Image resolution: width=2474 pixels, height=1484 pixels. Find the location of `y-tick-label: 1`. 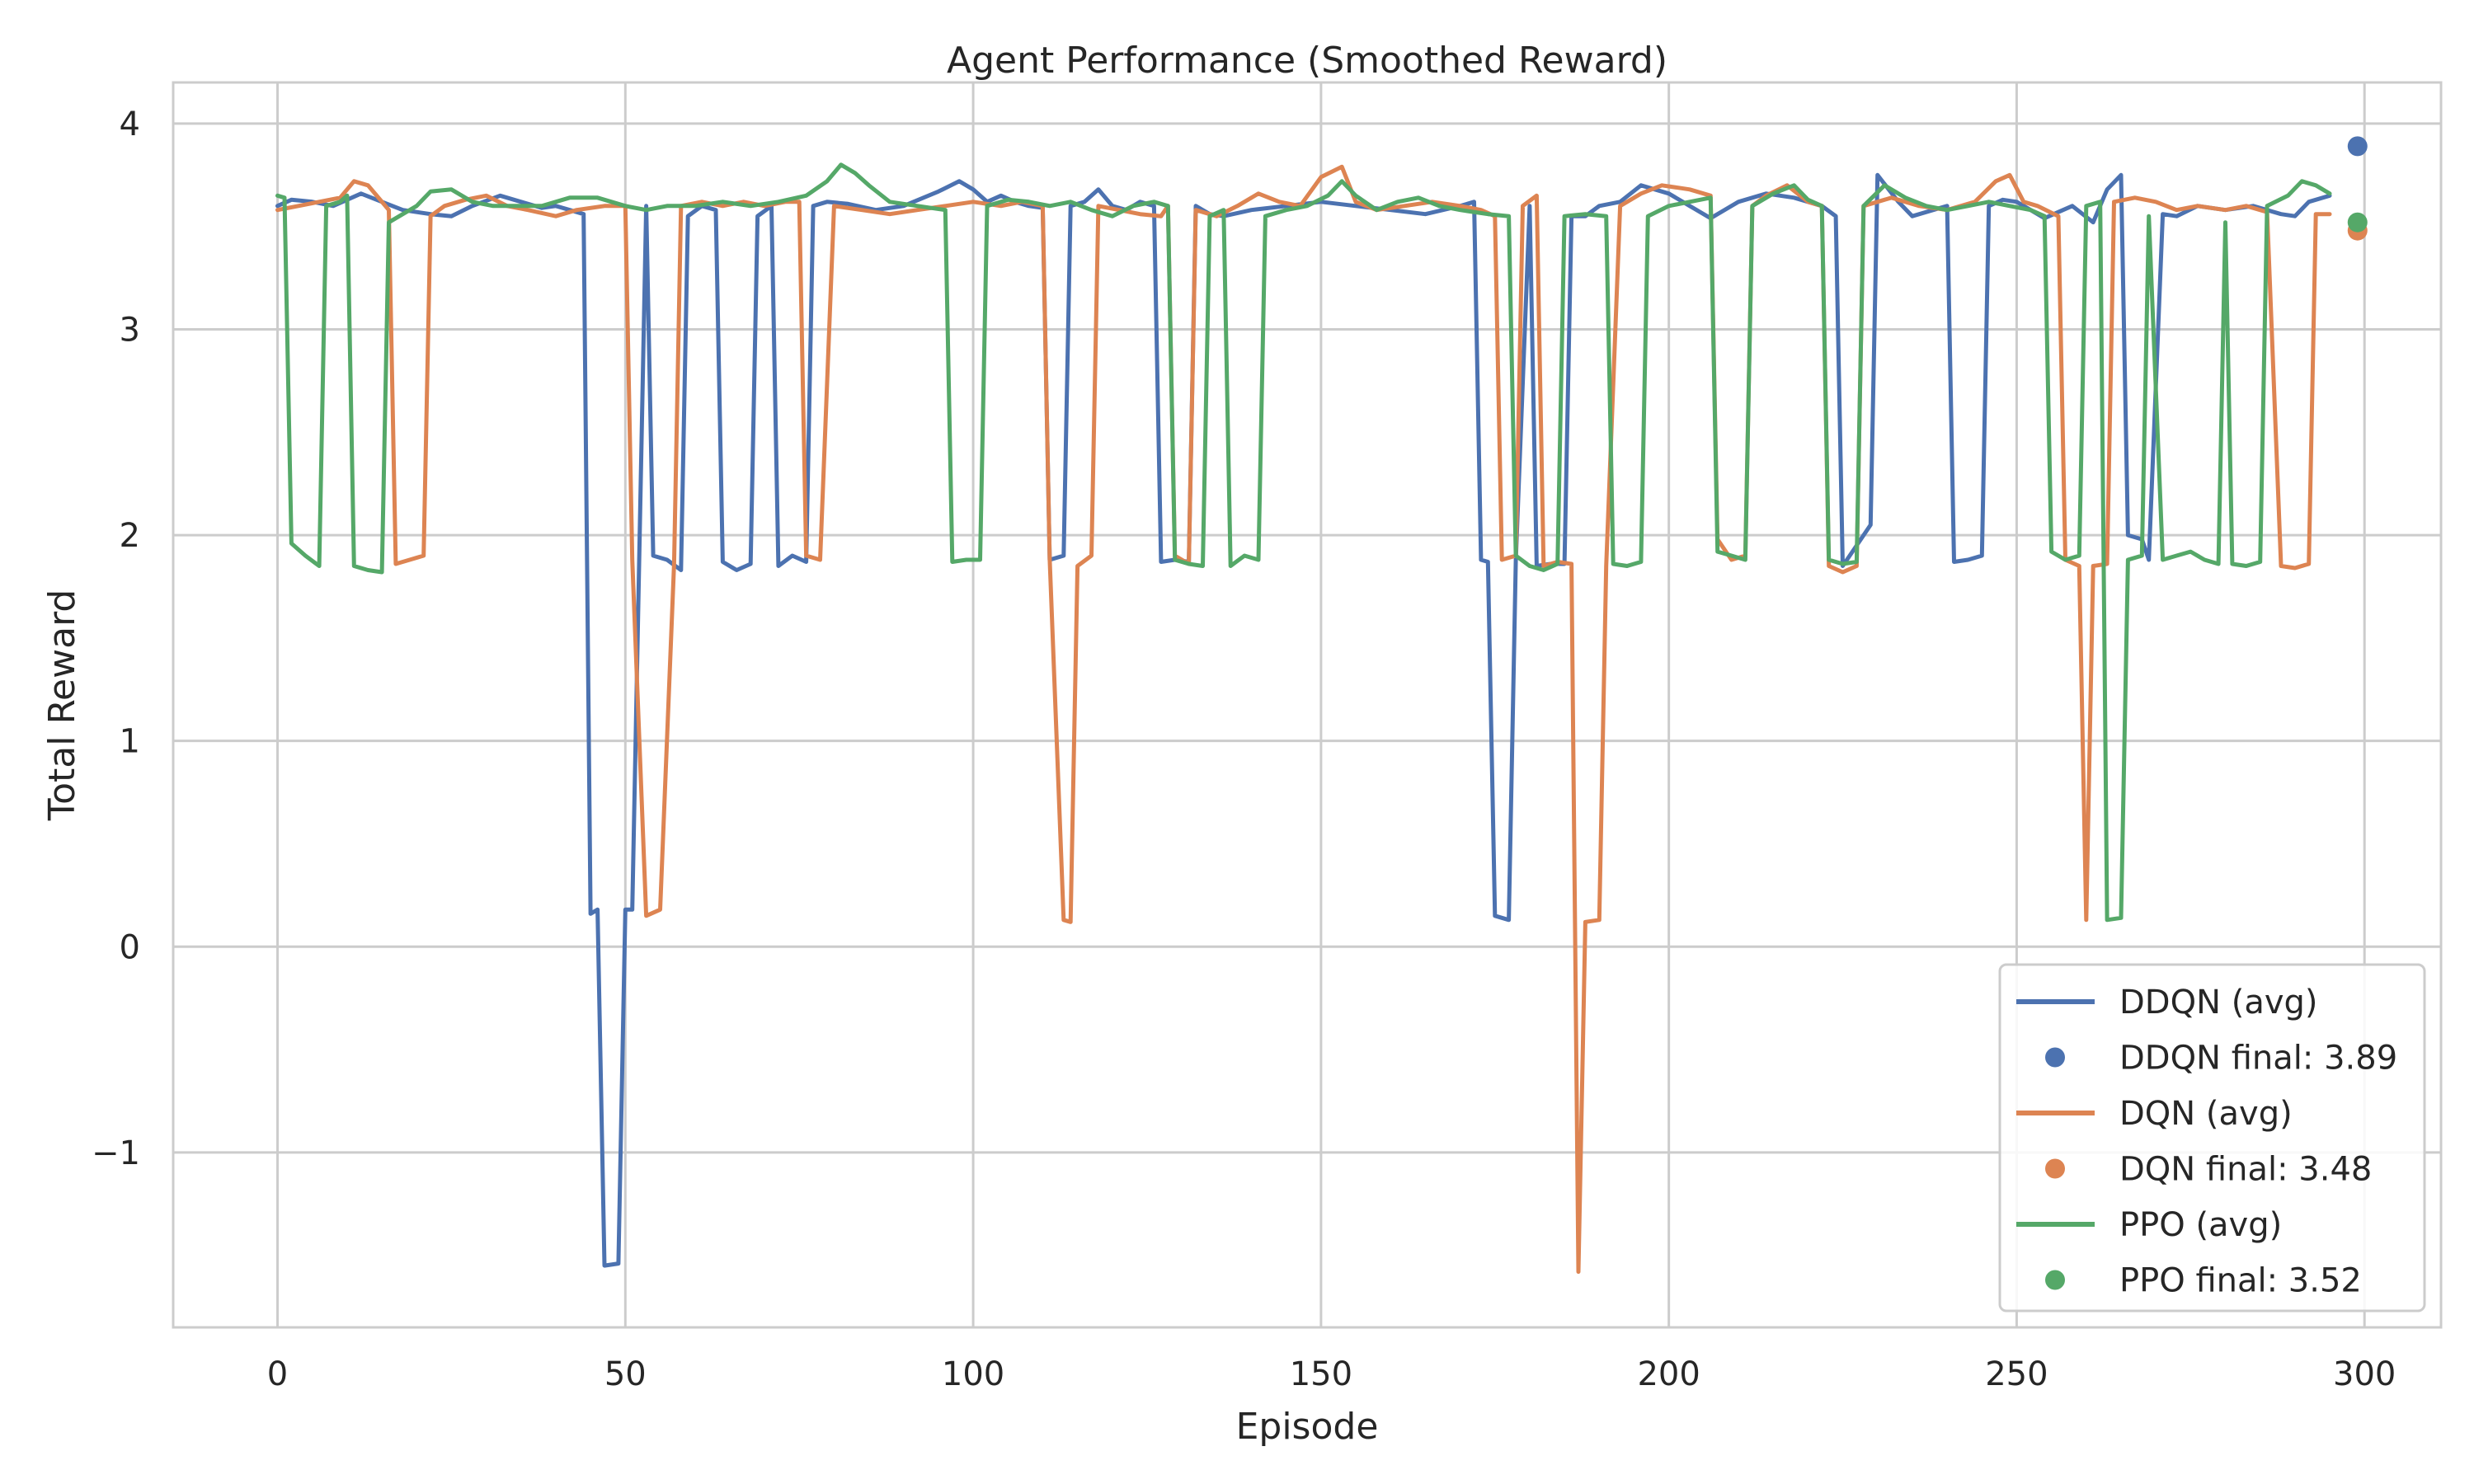

y-tick-label: 1 is located at coordinates (130, 742).